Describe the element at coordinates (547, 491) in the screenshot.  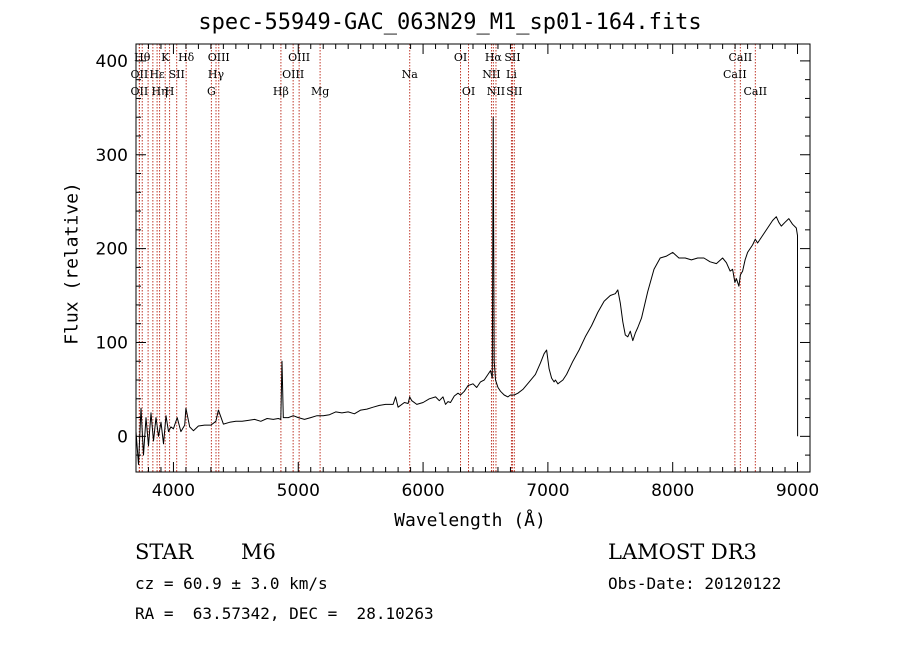
I see `x-tick-label: 7000` at that location.